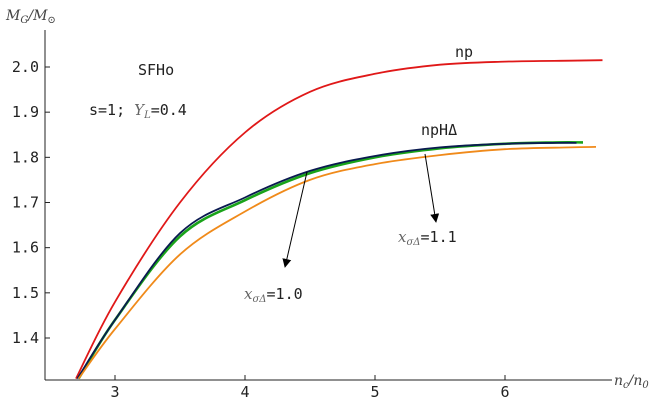 The width and height of the screenshot is (671, 399). Describe the element at coordinates (427, 238) in the screenshot. I see `x-sigma-delta-1.1-label: xσΔ=1.1` at that location.